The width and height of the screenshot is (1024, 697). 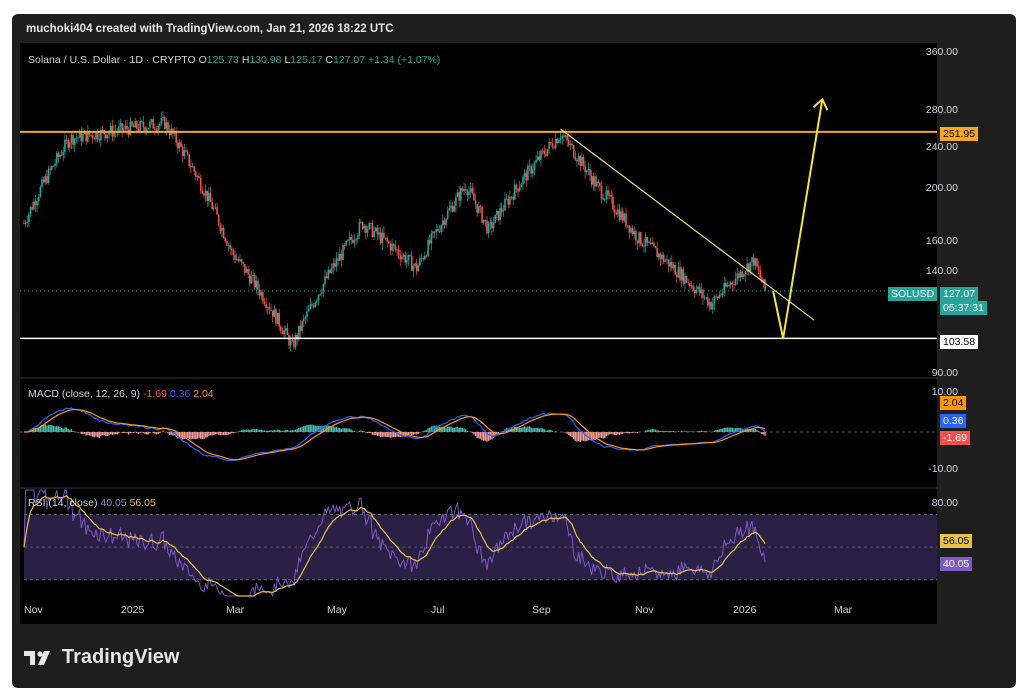 What do you see at coordinates (101, 657) in the screenshot?
I see `tradingview-logo: TradingView` at bounding box center [101, 657].